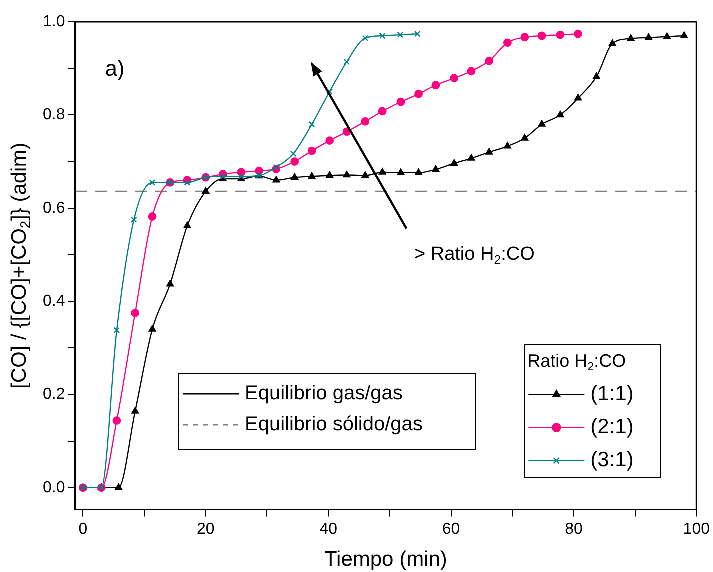  What do you see at coordinates (612, 394) in the screenshot?
I see `legend-label: (1:1)` at bounding box center [612, 394].